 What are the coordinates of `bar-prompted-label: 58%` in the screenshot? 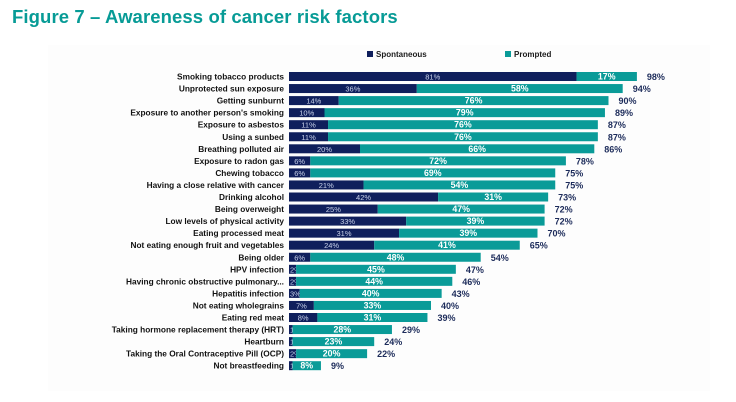 It's located at (520, 89).